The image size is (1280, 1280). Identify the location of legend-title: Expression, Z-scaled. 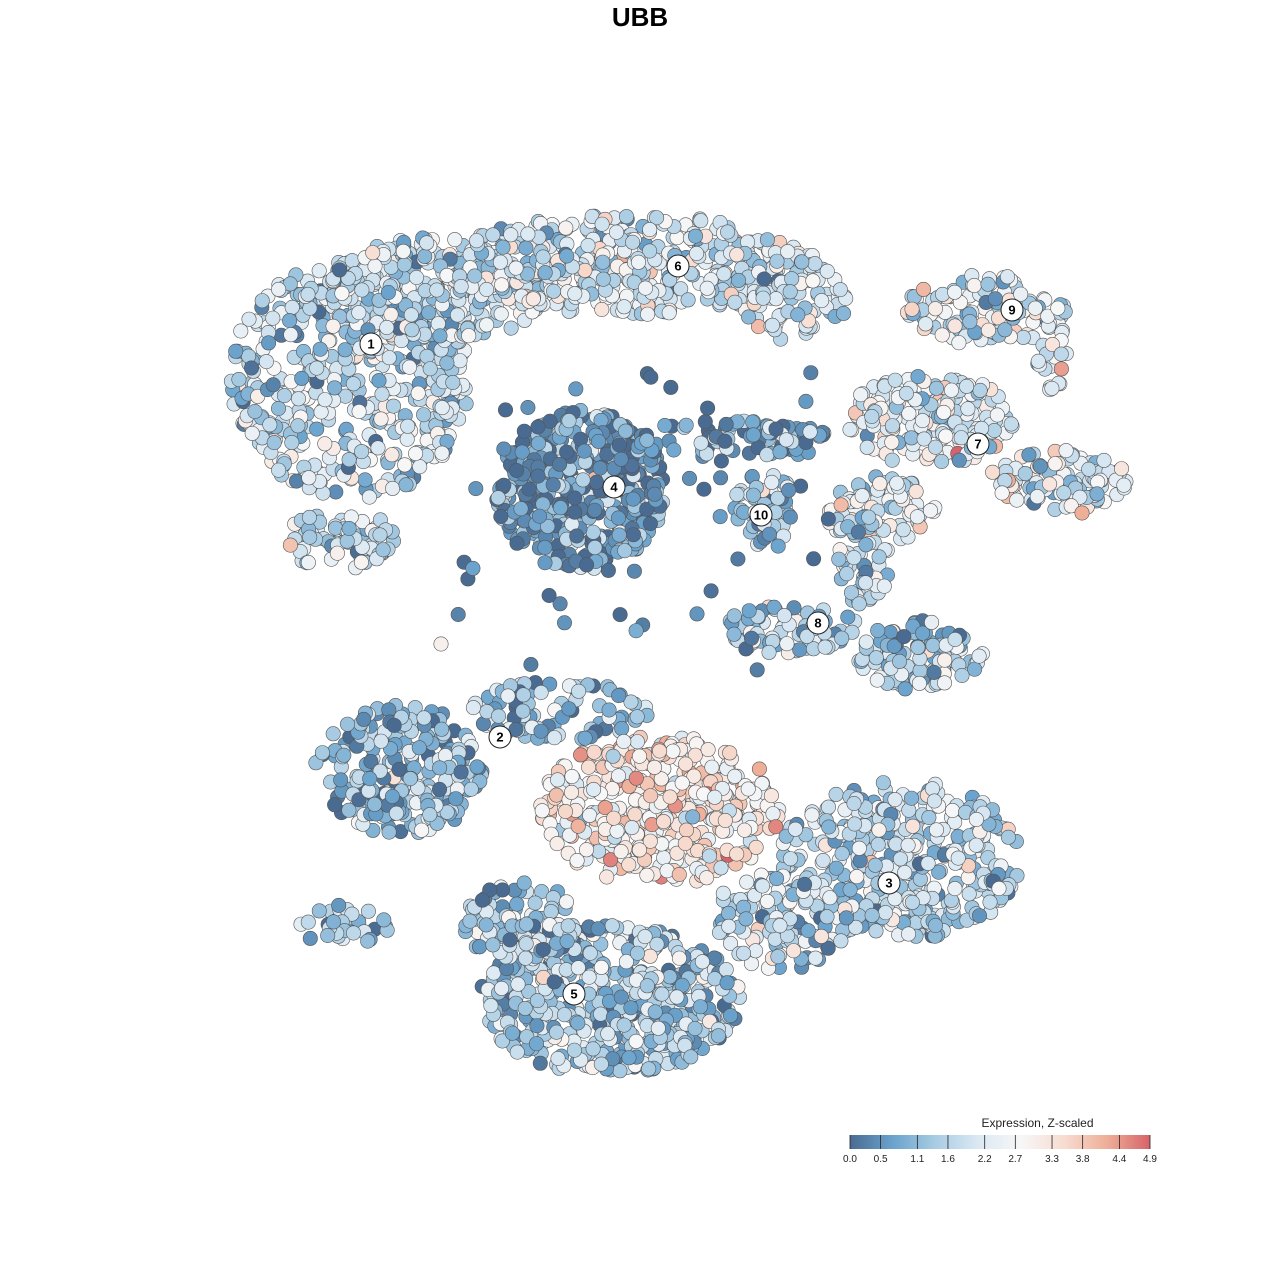
(1037, 1123).